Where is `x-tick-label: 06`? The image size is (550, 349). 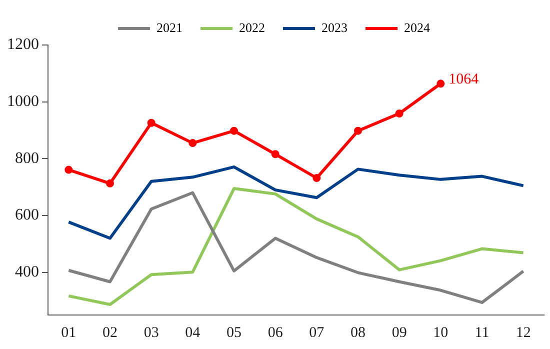 x-tick-label: 06 is located at coordinates (276, 332).